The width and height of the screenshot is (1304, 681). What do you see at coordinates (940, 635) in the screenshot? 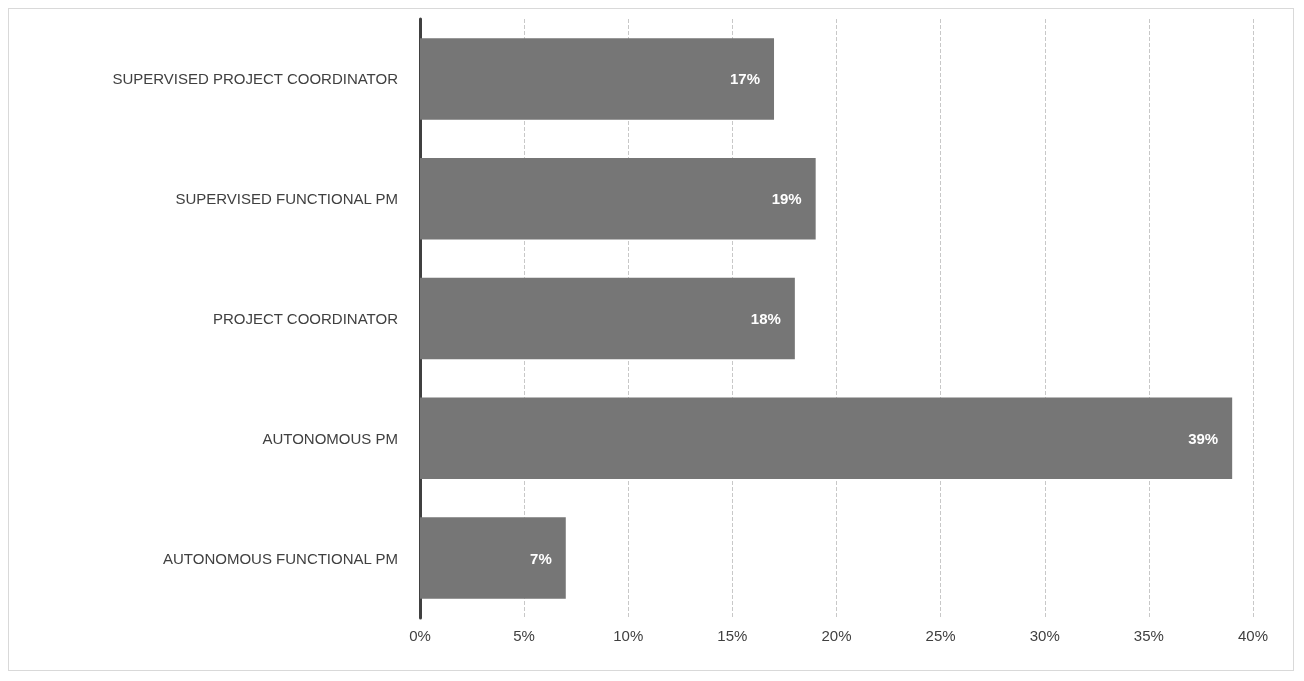
I see `x-tick-label: 25%` at bounding box center [940, 635].